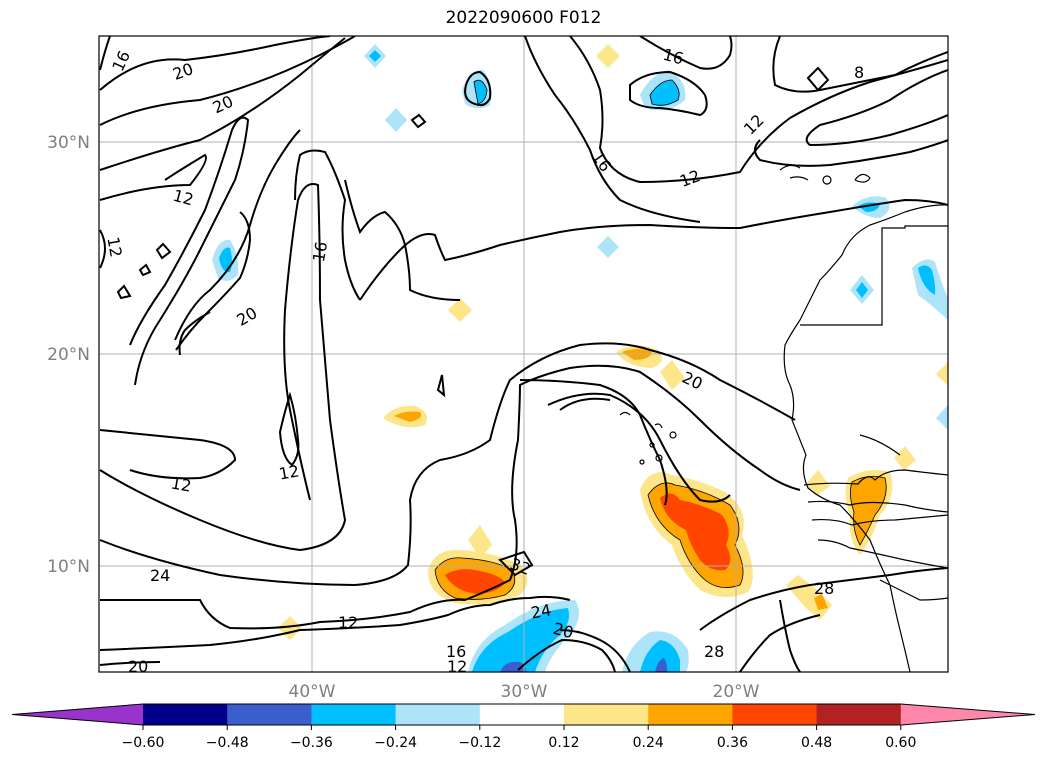 The image size is (1047, 765). Describe the element at coordinates (736, 692) in the screenshot. I see `lon-label-20w: 20°W` at that location.